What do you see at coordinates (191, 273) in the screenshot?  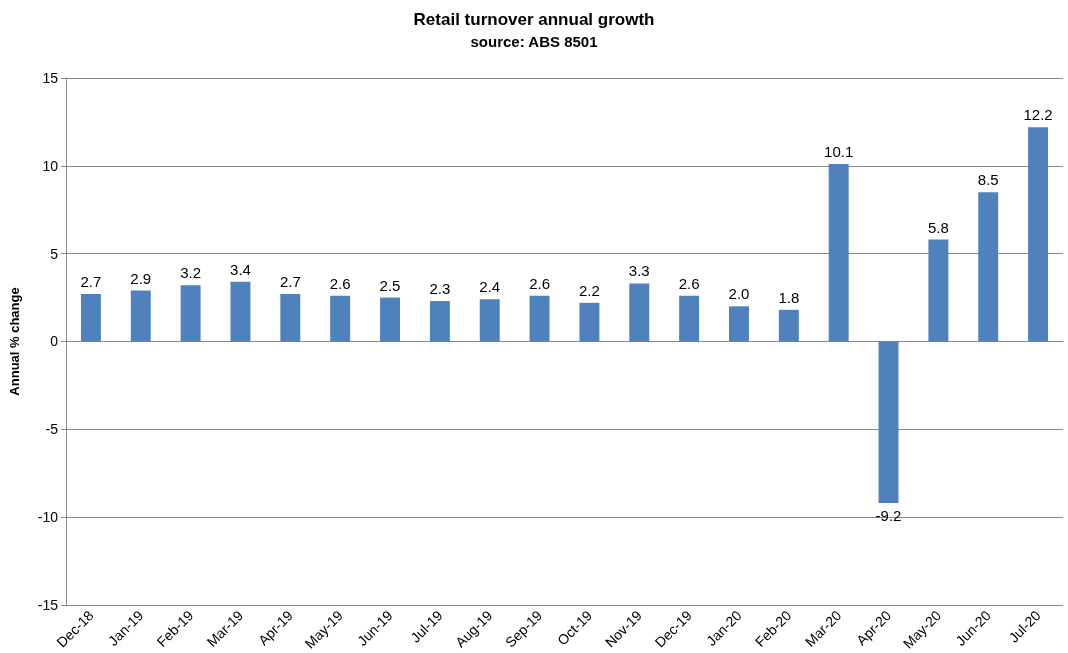 I see `data-label: 3.2` at bounding box center [191, 273].